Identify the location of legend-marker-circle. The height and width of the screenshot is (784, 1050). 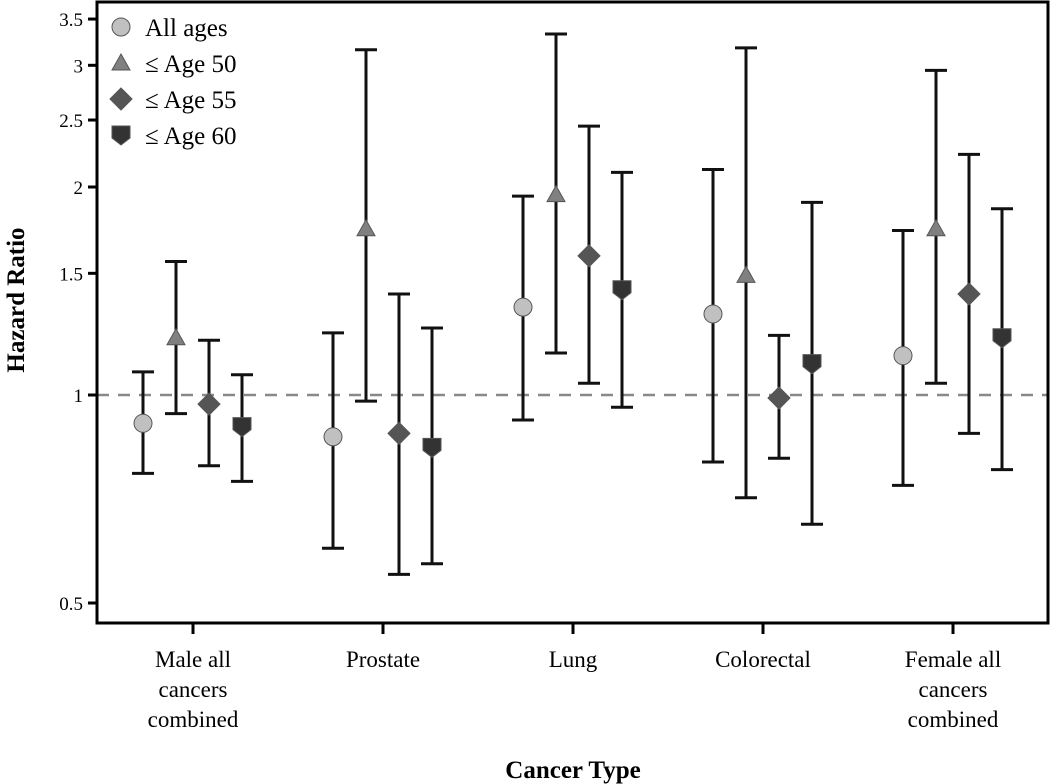
(121, 27).